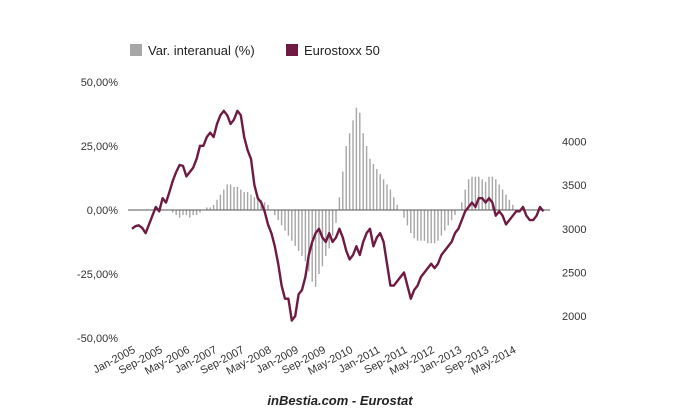  Describe the element at coordinates (340, 400) in the screenshot. I see `source-footer: inBestia.com - Eurostat` at that location.